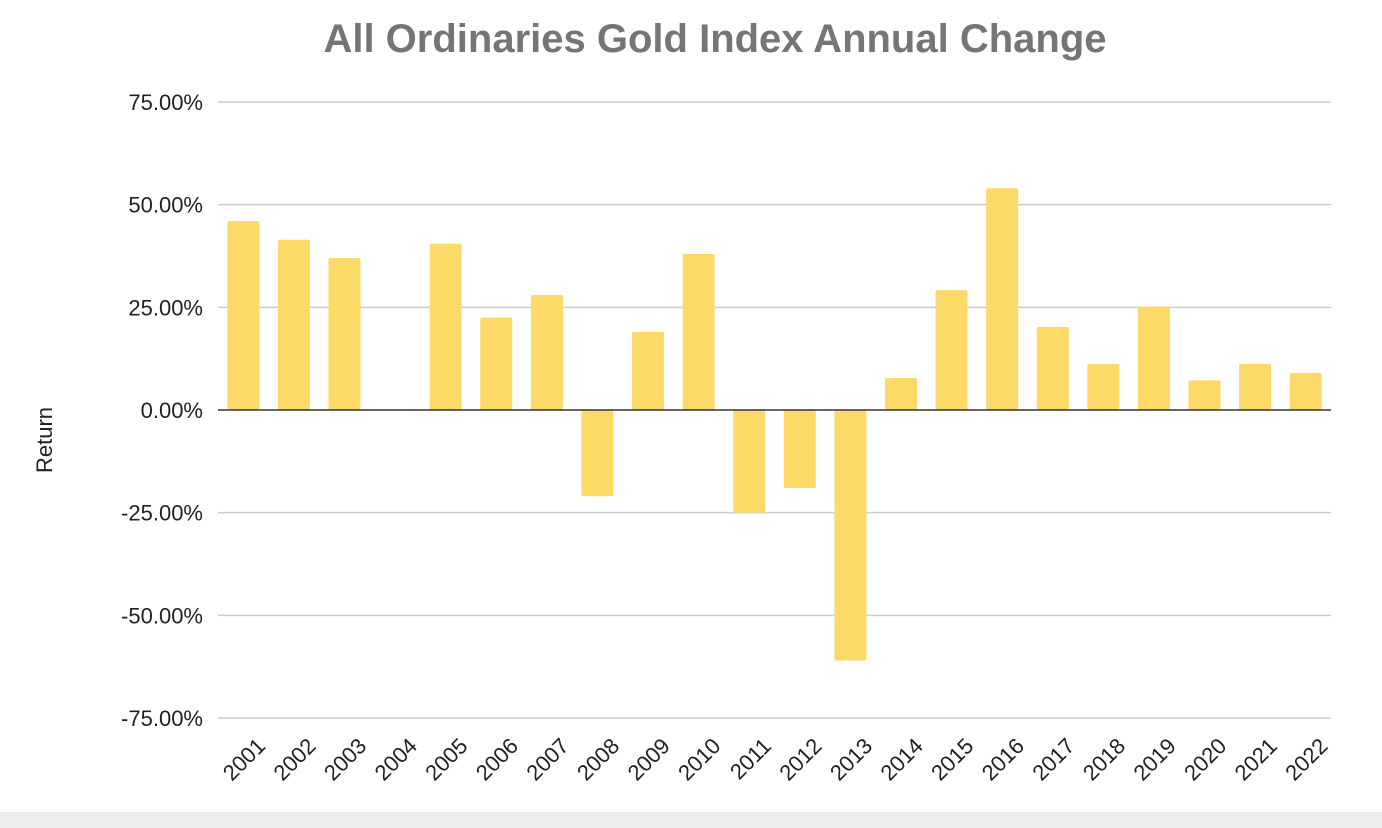 Image resolution: width=1382 pixels, height=828 pixels. I want to click on bar-2008, so click(597, 453).